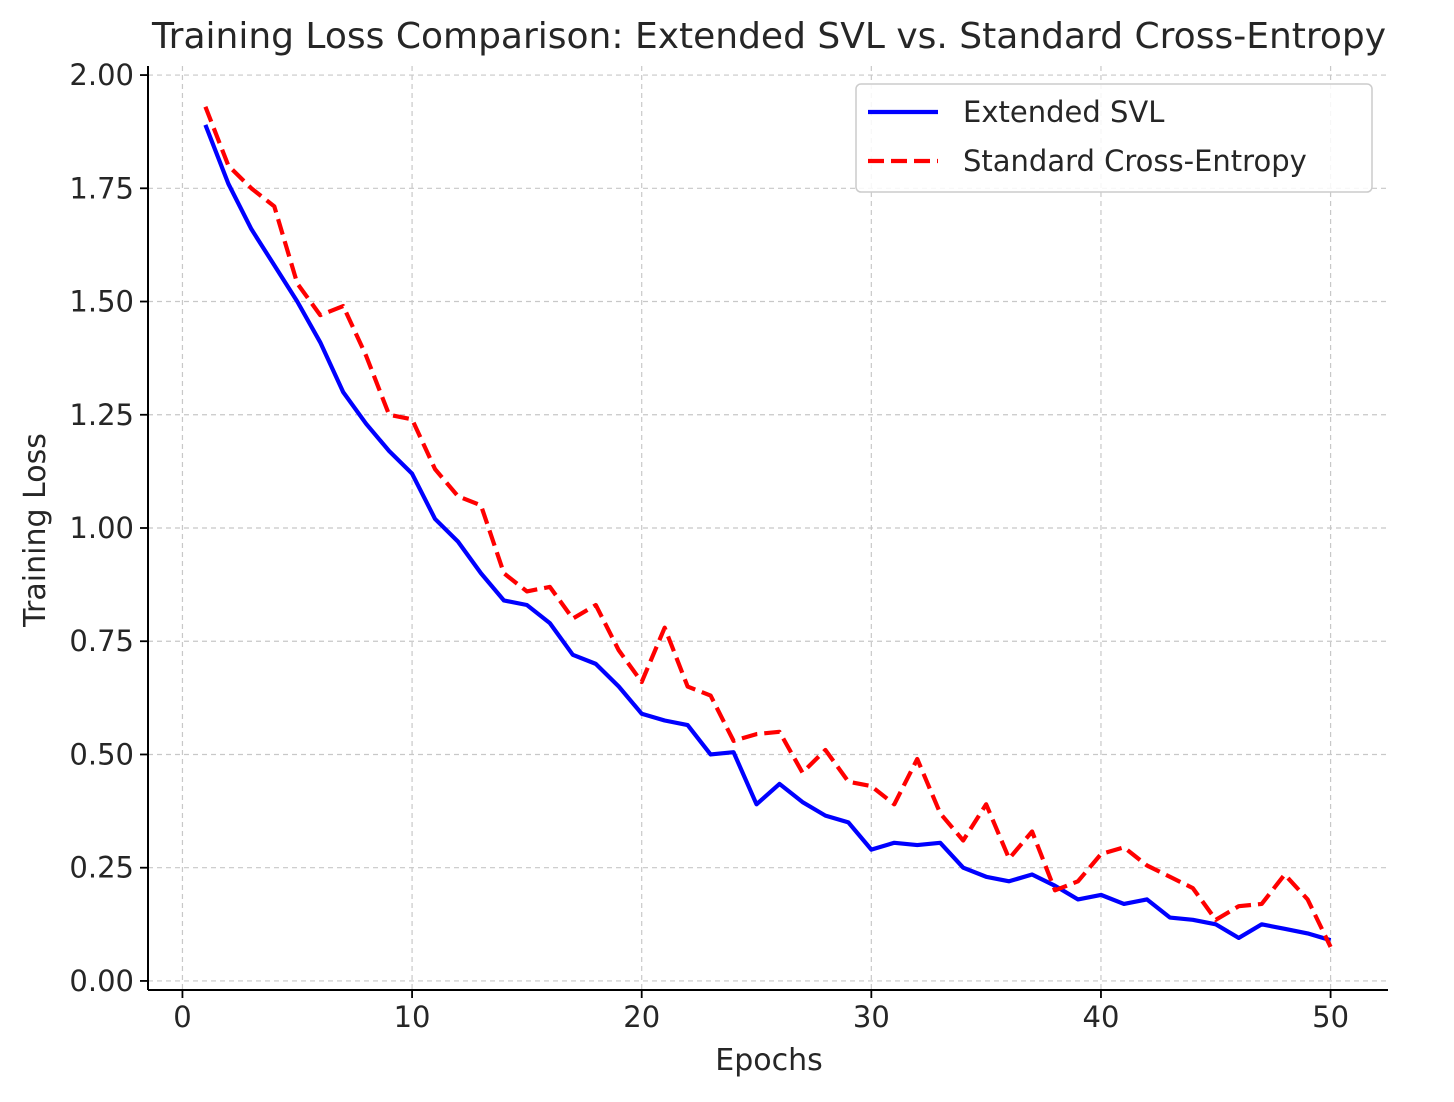  Describe the element at coordinates (101, 641) in the screenshot. I see `y-tick-label: 0.75` at that location.